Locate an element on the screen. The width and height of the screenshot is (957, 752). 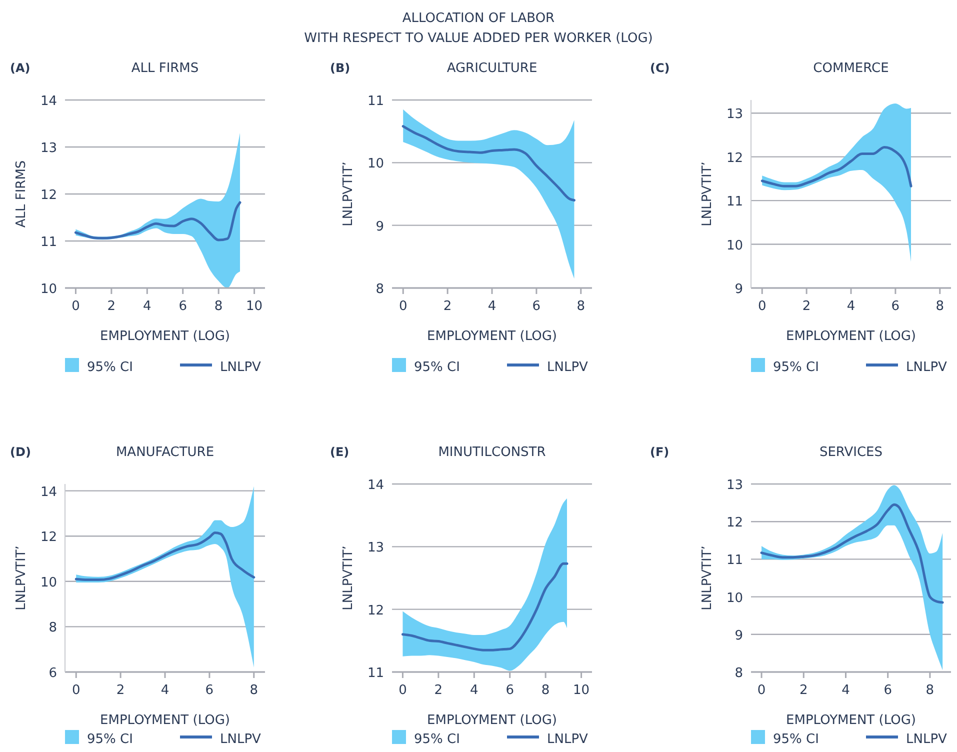
y-tick-label: 6 is located at coordinates (52, 673).